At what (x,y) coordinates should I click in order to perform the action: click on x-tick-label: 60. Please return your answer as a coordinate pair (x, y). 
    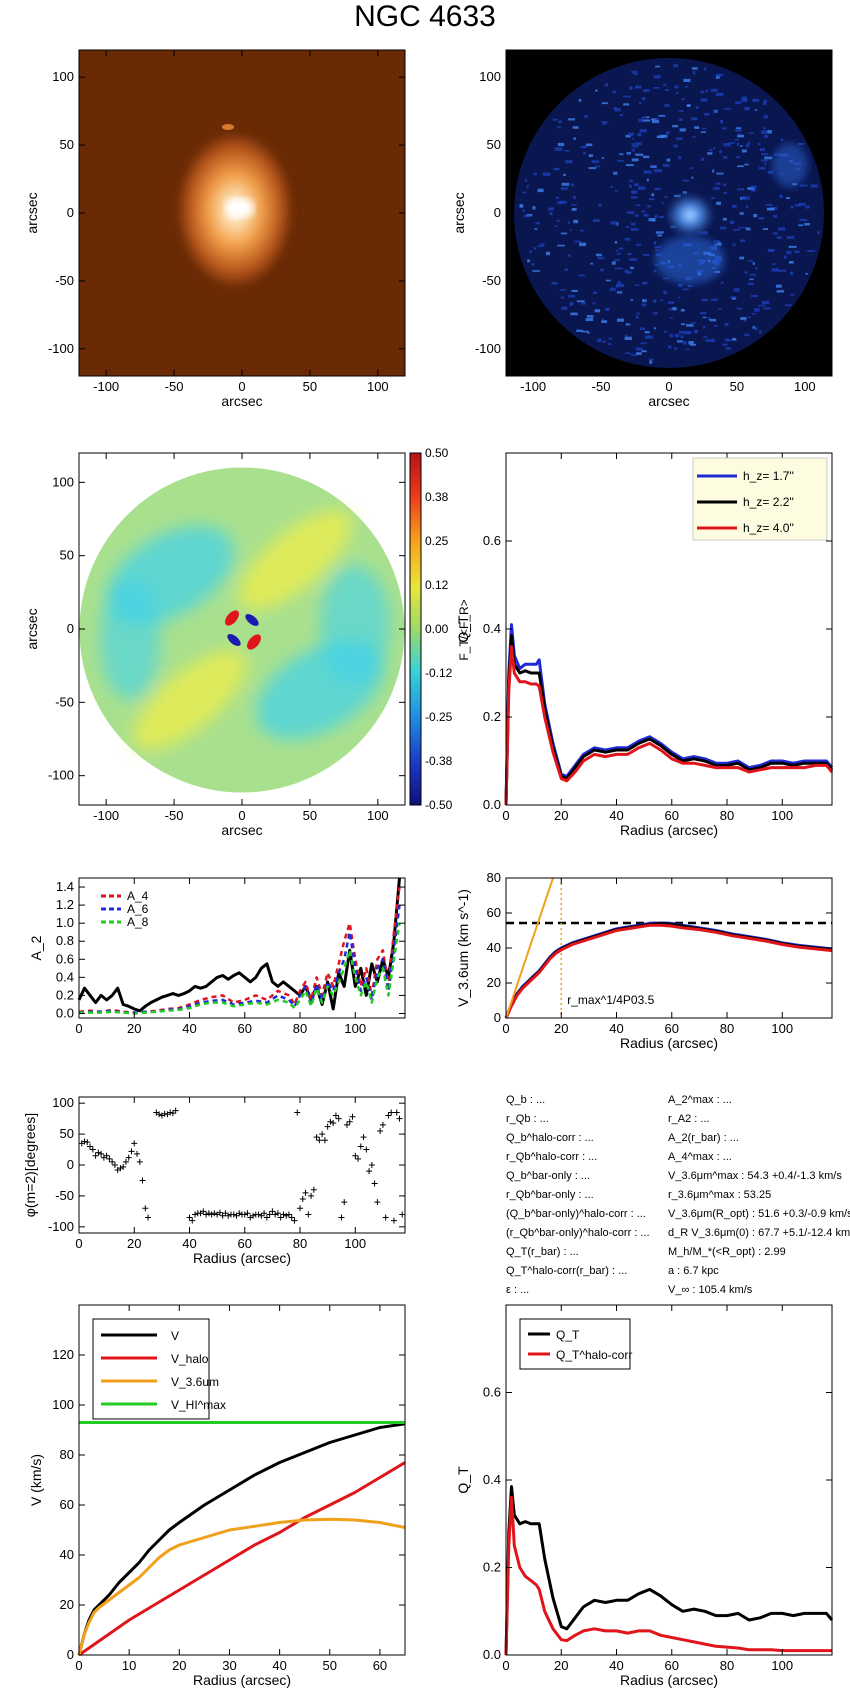
    Looking at the image, I should click on (380, 1665).